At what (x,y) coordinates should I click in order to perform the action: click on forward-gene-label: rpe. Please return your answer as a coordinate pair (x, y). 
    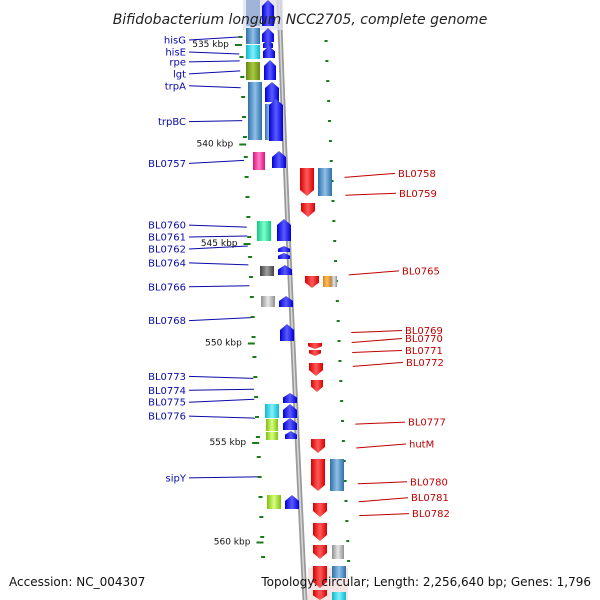
    Looking at the image, I should click on (177, 62).